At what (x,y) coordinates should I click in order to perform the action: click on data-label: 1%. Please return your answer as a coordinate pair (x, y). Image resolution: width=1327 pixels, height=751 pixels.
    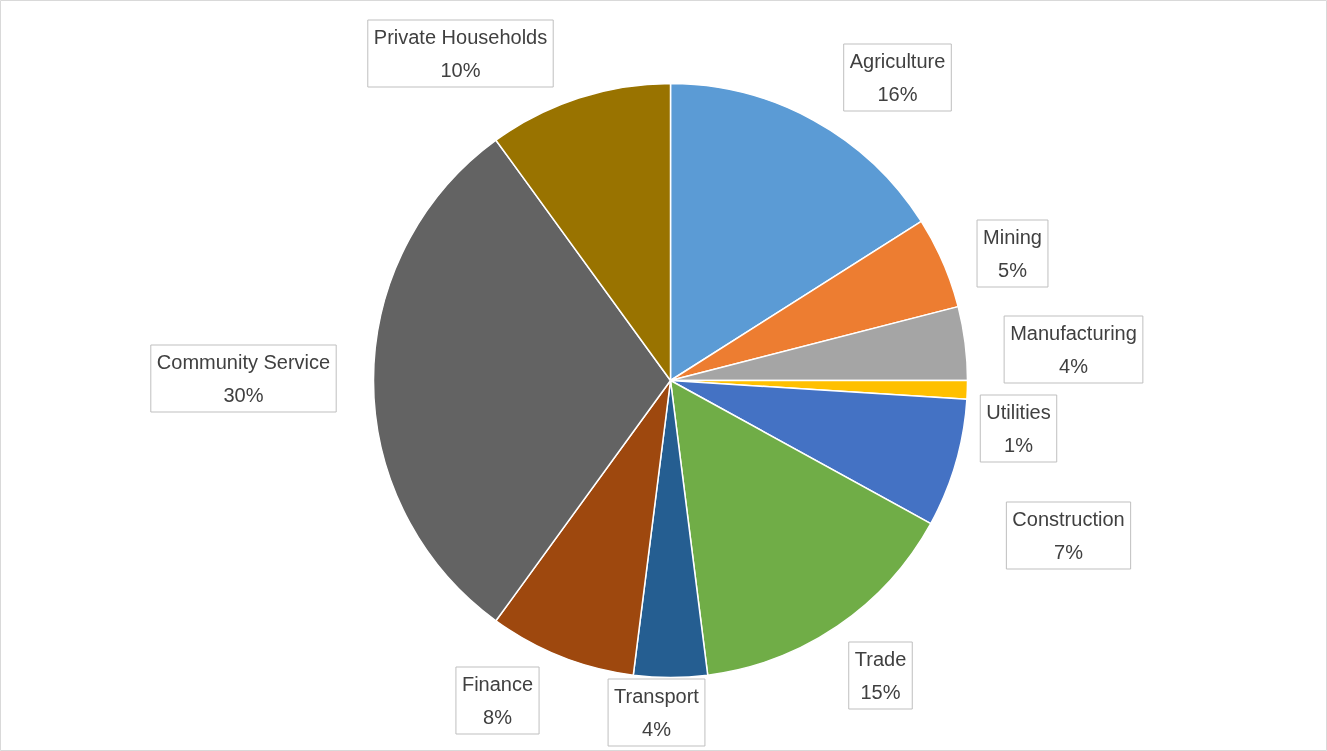
    Looking at the image, I should click on (1019, 445).